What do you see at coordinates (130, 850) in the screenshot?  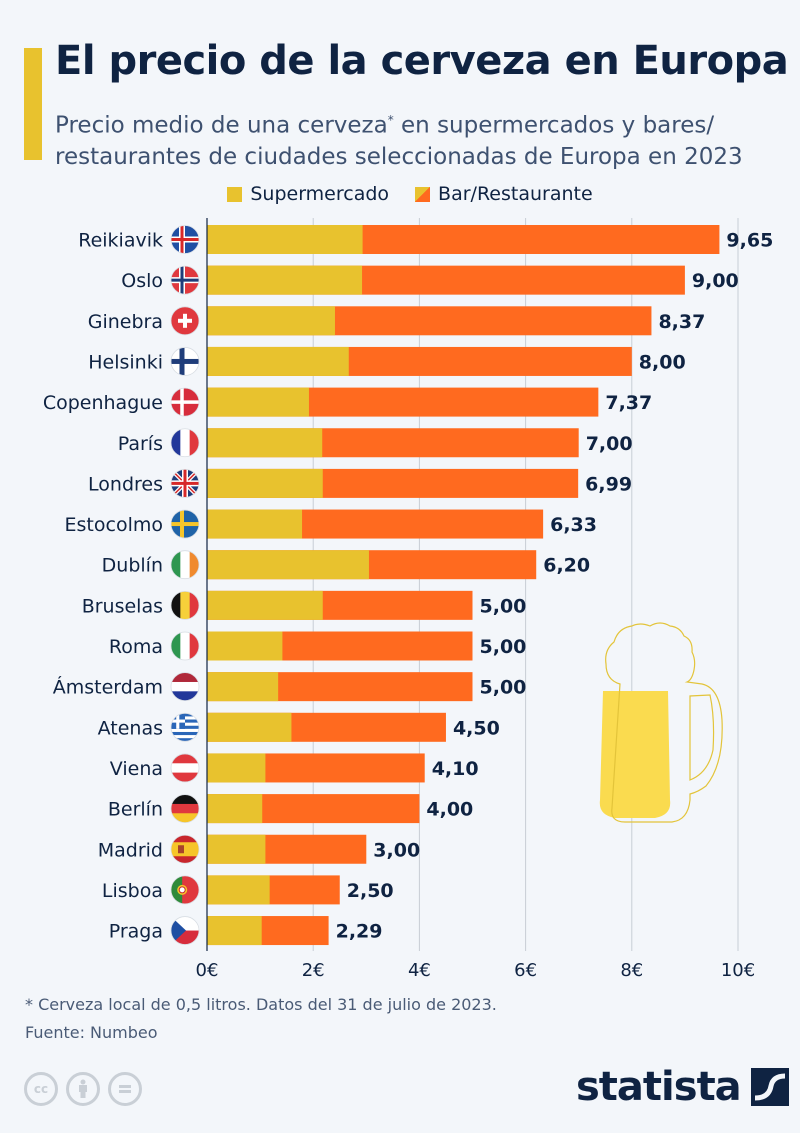 I see `category-label: Madrid` at bounding box center [130, 850].